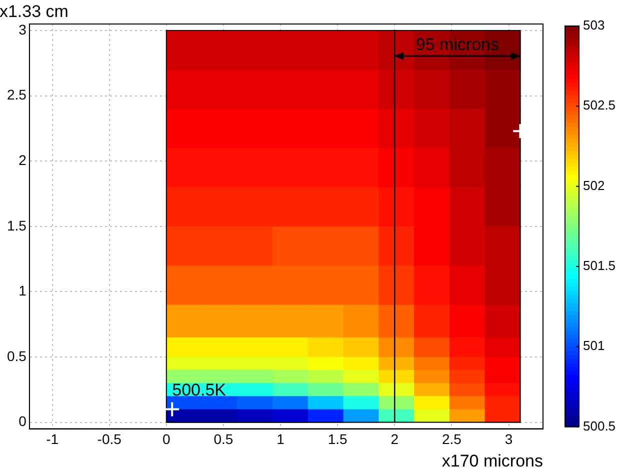 The width and height of the screenshot is (629, 476). Describe the element at coordinates (199, 390) in the screenshot. I see `annotation: 500.5K` at that location.